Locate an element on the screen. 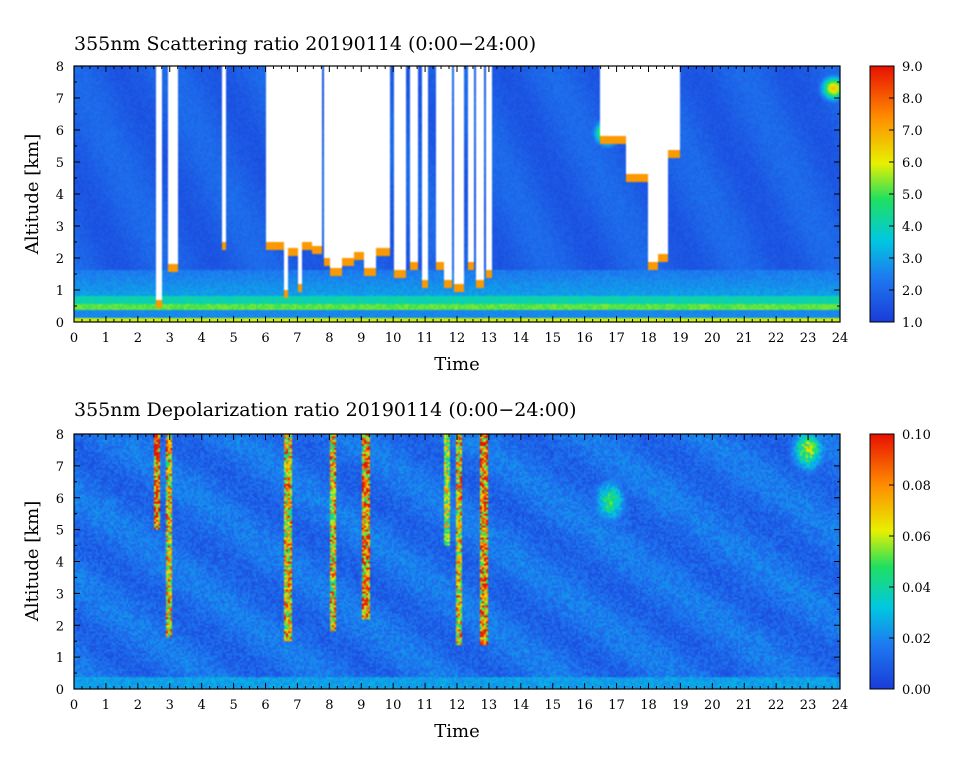  colorbar-tick-label: 8.0 is located at coordinates (912, 99).